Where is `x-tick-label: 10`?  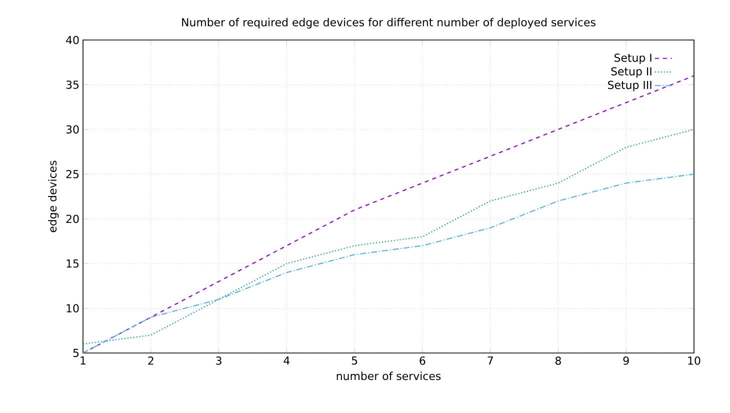 x-tick-label: 10 is located at coordinates (694, 360).